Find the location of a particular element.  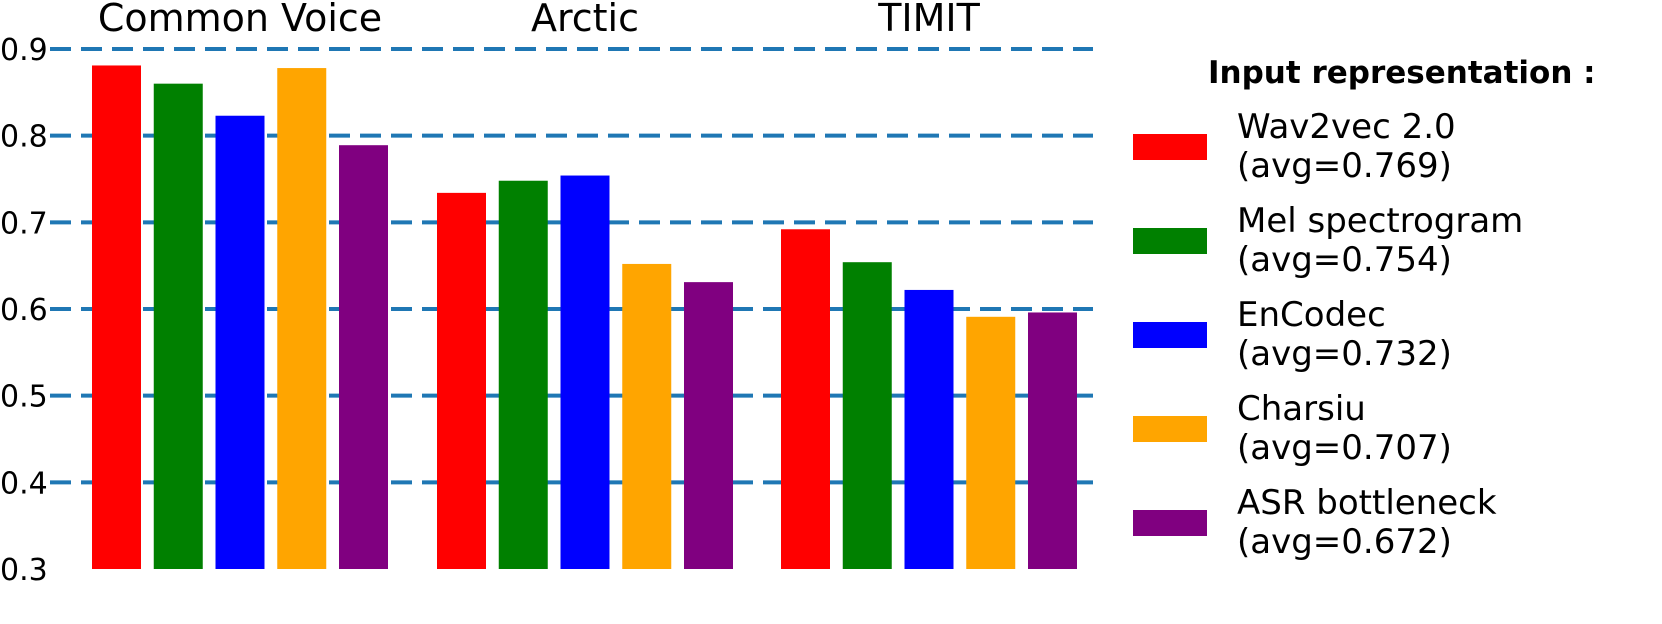

group-labels: Common Voice Arctic TIMIT is located at coordinates (539, 20).